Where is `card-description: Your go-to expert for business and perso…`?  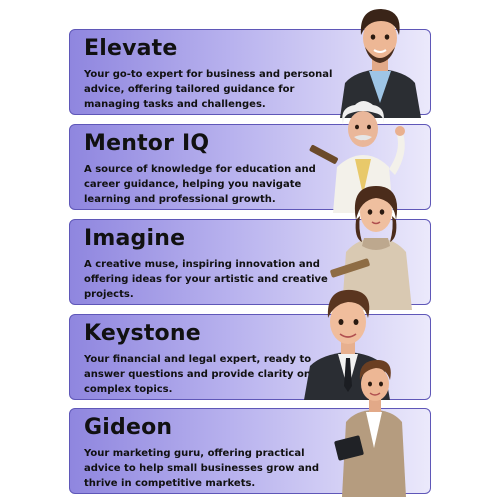
card-description: Your go-to expert for business and perso… is located at coordinates (208, 89).